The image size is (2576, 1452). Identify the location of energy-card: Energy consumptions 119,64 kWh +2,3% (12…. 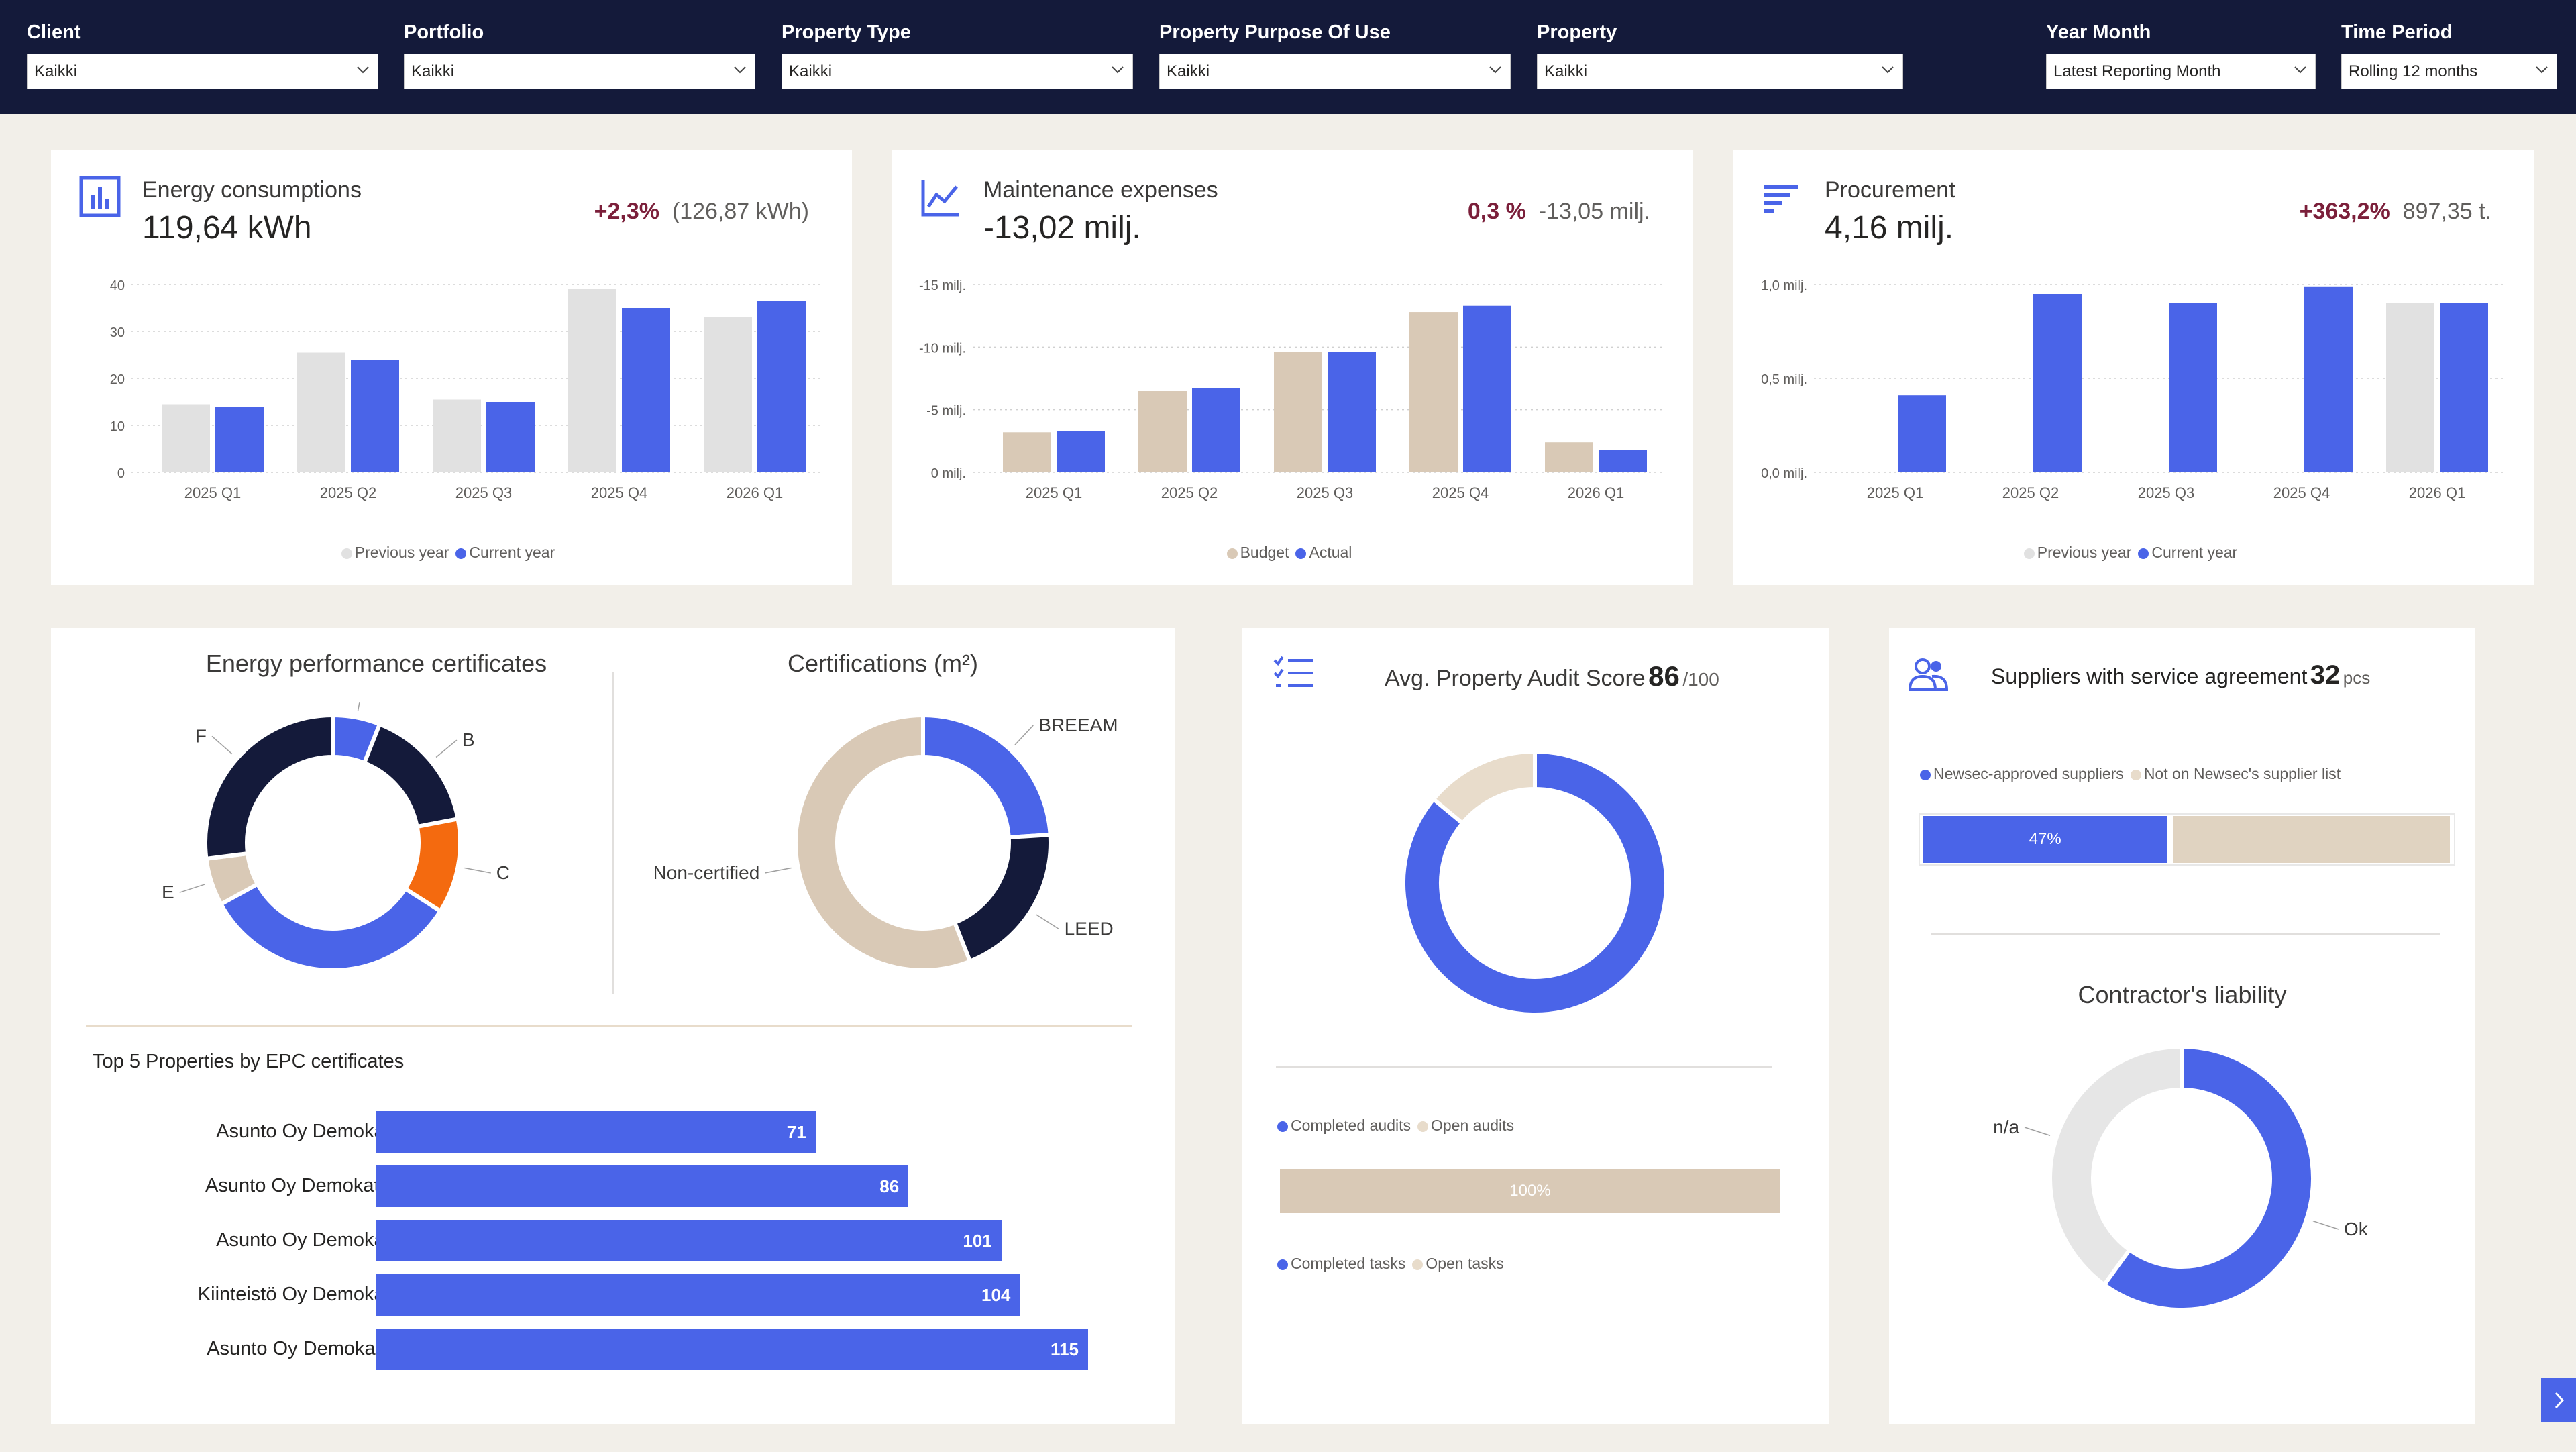
(451, 368).